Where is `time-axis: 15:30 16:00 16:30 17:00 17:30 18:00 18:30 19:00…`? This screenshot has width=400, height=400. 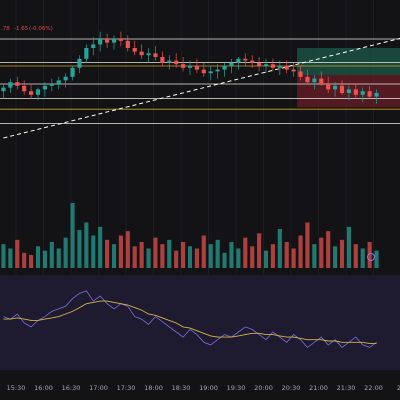 time-axis: 15:30 16:00 16:30 17:00 17:30 18:00 18:30 19:00… is located at coordinates (203, 388).